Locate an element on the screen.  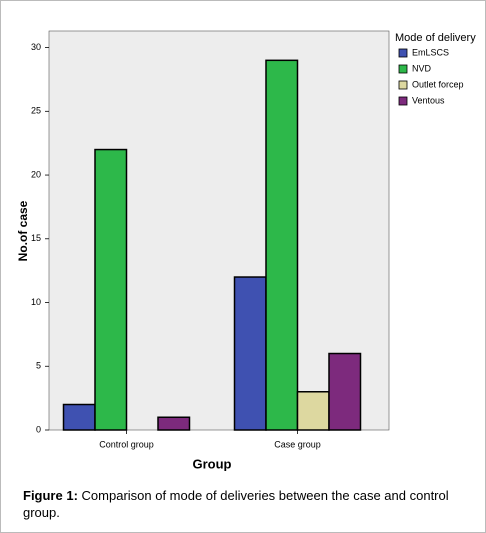
y-tick-label: 30 is located at coordinates (36, 47).